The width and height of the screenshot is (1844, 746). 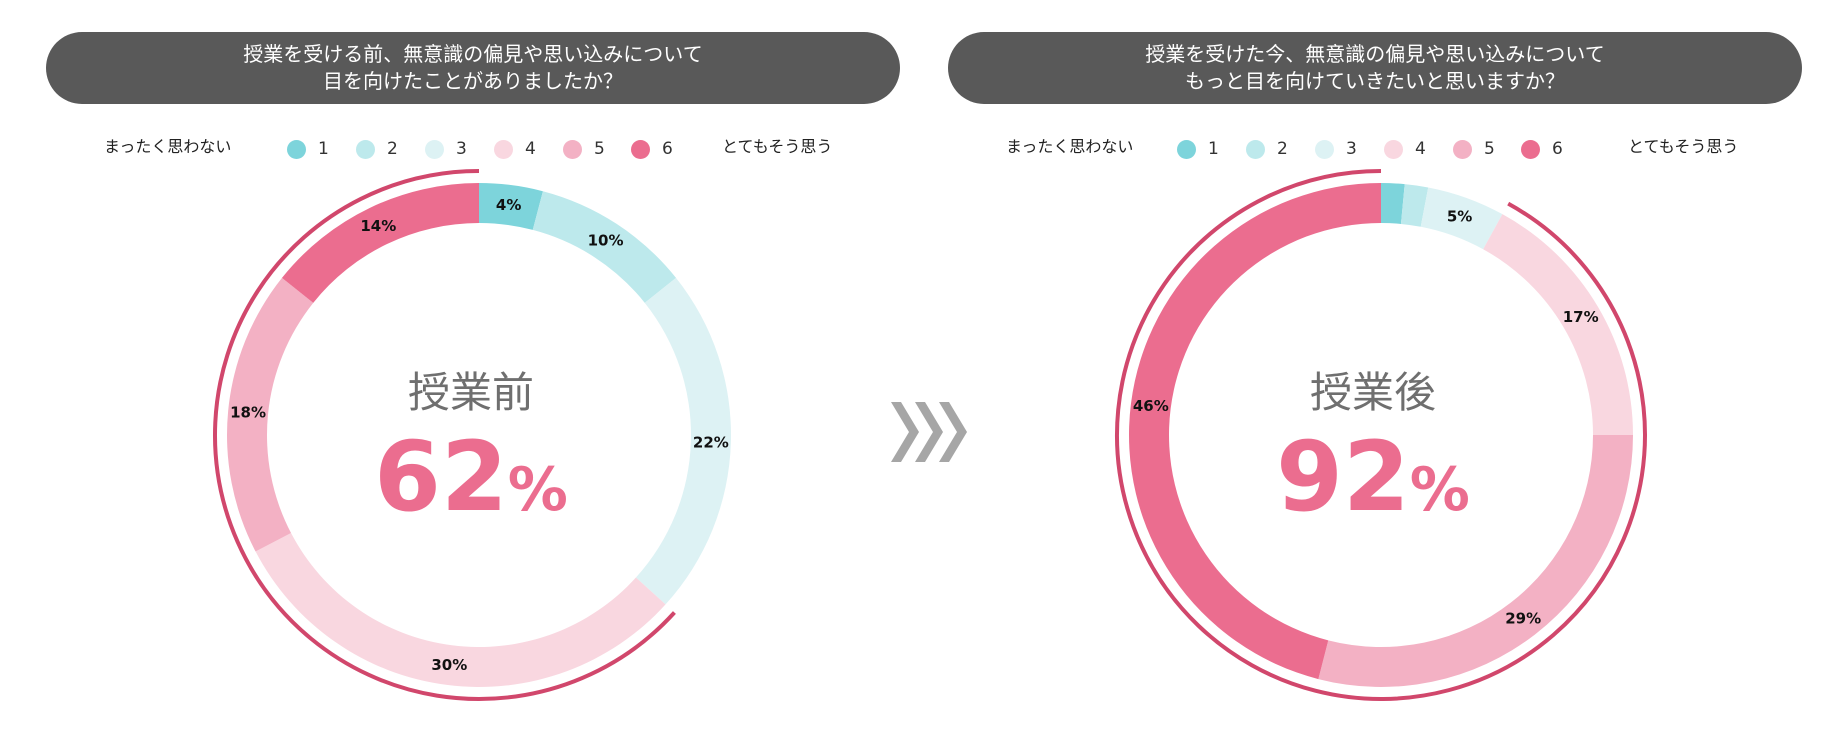 I want to click on center-percentage-number: 62, so click(x=441, y=477).